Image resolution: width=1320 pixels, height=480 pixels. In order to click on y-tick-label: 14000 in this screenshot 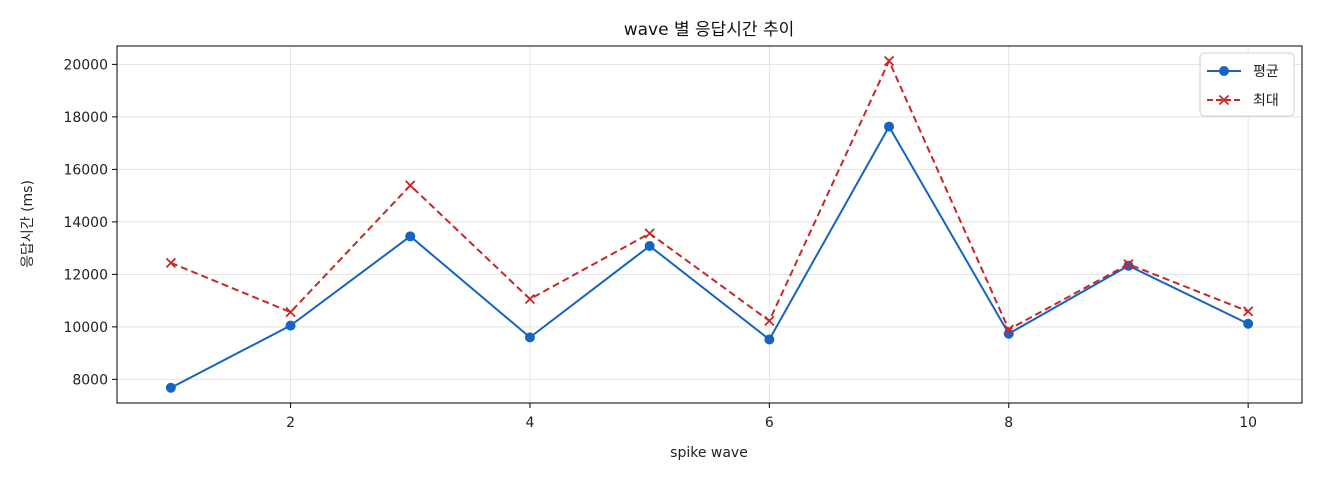, I will do `click(85, 223)`.